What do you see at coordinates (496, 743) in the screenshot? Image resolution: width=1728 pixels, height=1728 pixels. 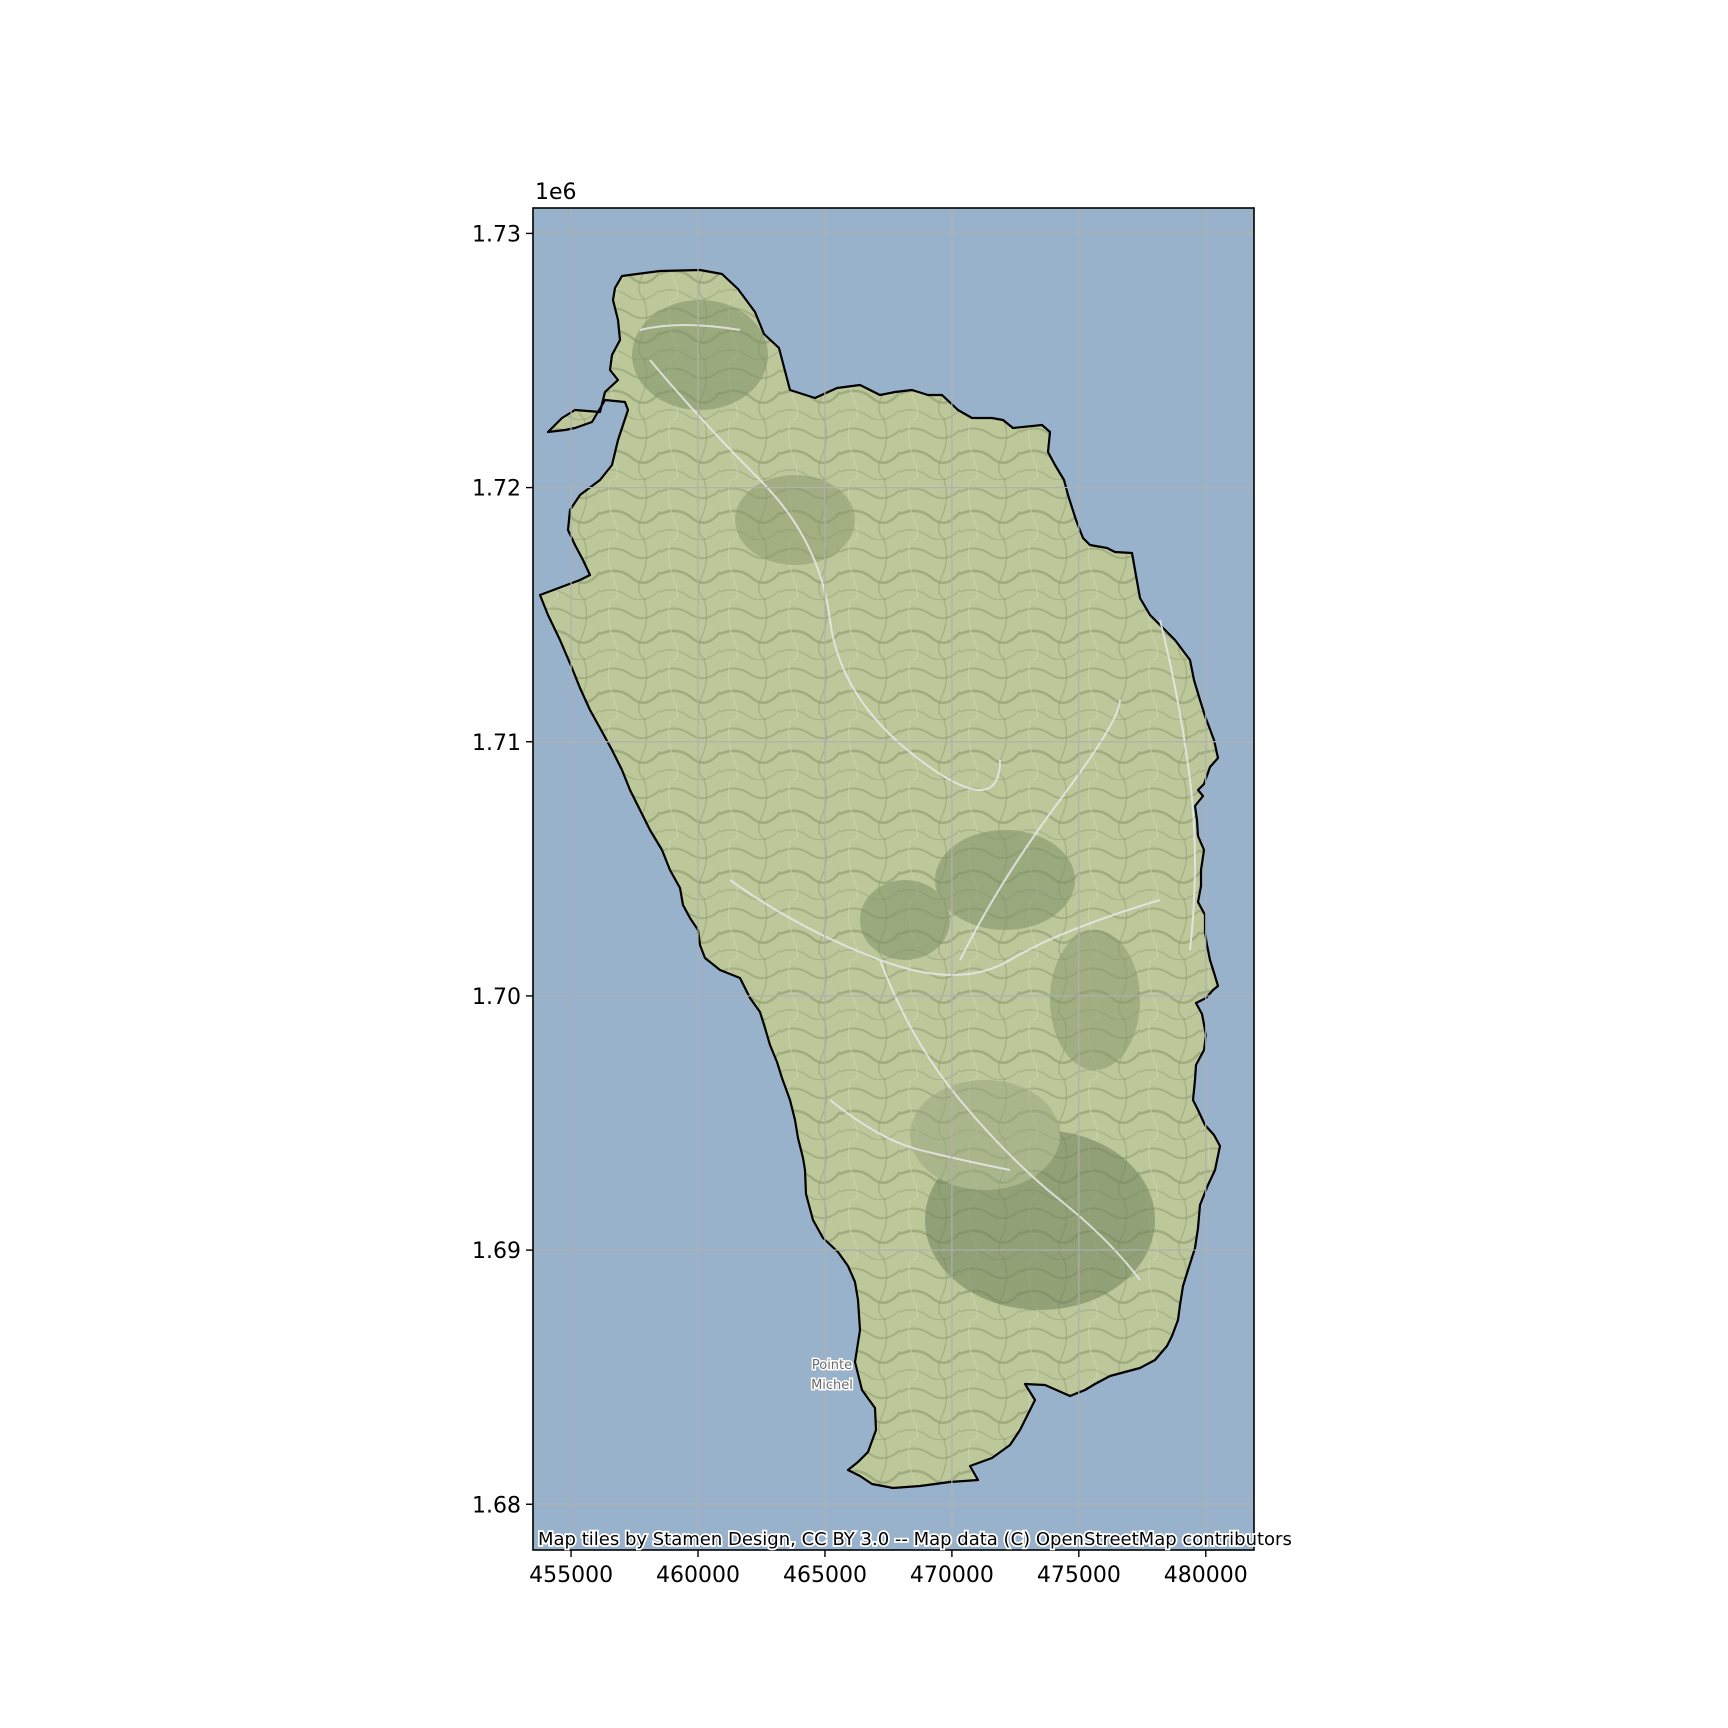 I see `y-tick-label: 1.71` at bounding box center [496, 743].